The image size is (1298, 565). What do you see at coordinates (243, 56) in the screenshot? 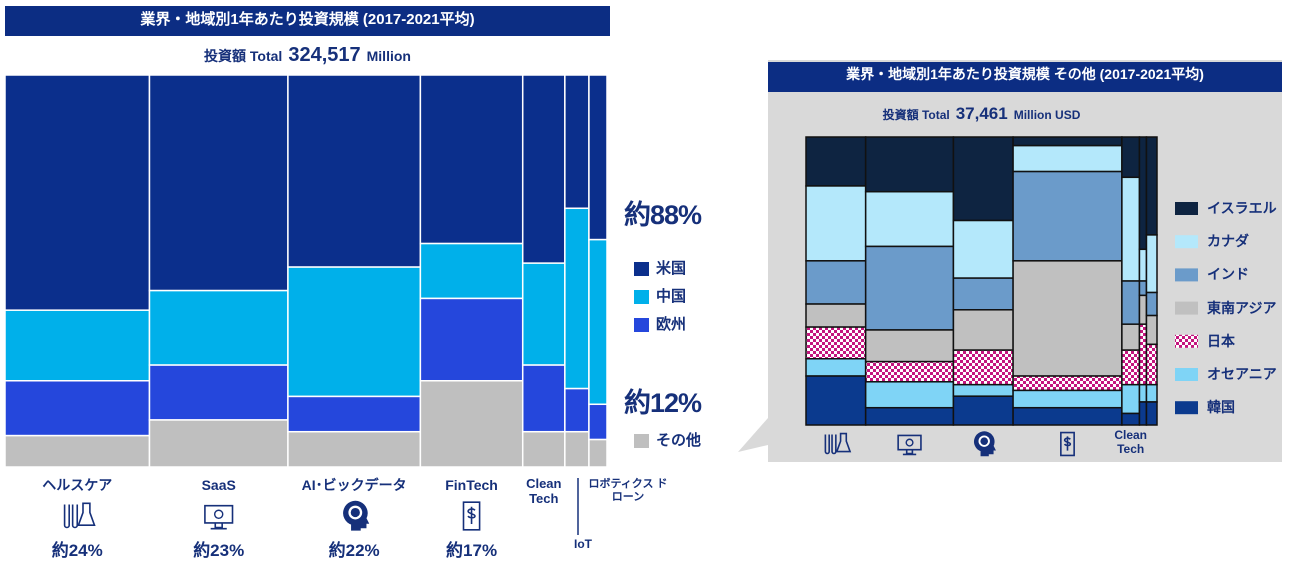
I see `subtitle-prefix: 投資額 Total` at bounding box center [243, 56].